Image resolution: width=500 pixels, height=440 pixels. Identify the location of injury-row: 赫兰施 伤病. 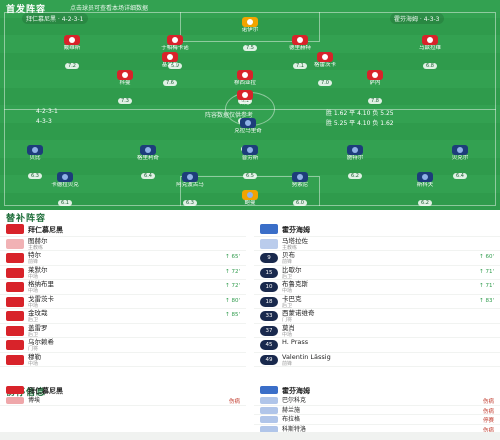
(377, 410).